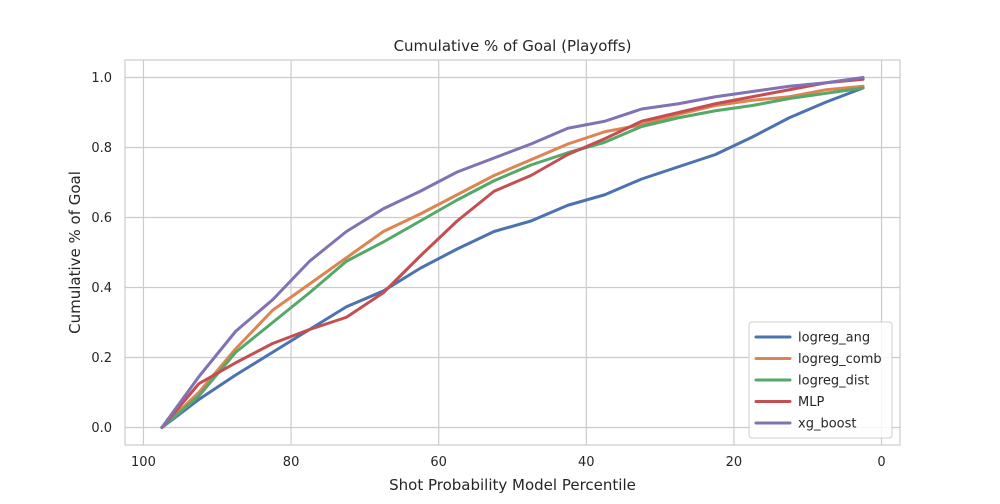  What do you see at coordinates (508, 462) in the screenshot?
I see `x-axis-ticks: 100 80 60 40 20 0` at bounding box center [508, 462].